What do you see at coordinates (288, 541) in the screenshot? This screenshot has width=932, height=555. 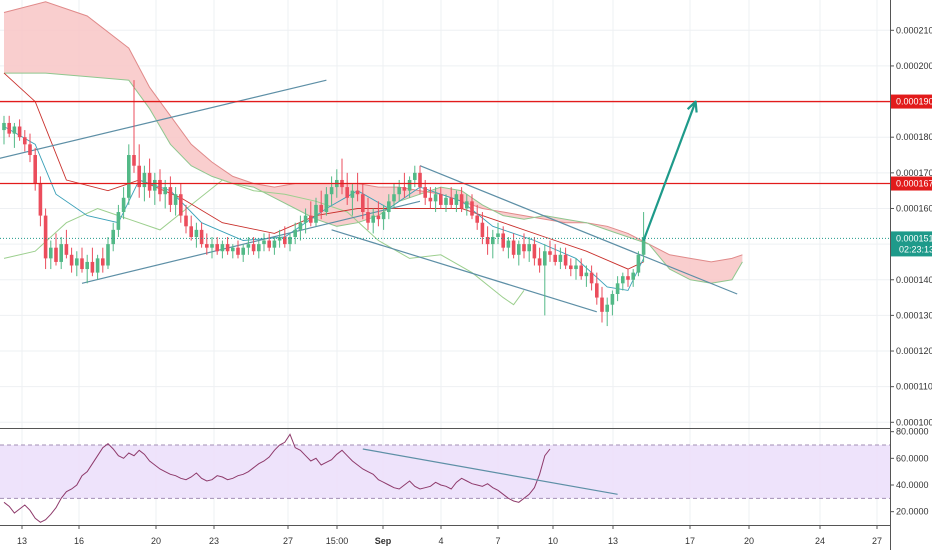 I see `time-label-4: 27` at bounding box center [288, 541].